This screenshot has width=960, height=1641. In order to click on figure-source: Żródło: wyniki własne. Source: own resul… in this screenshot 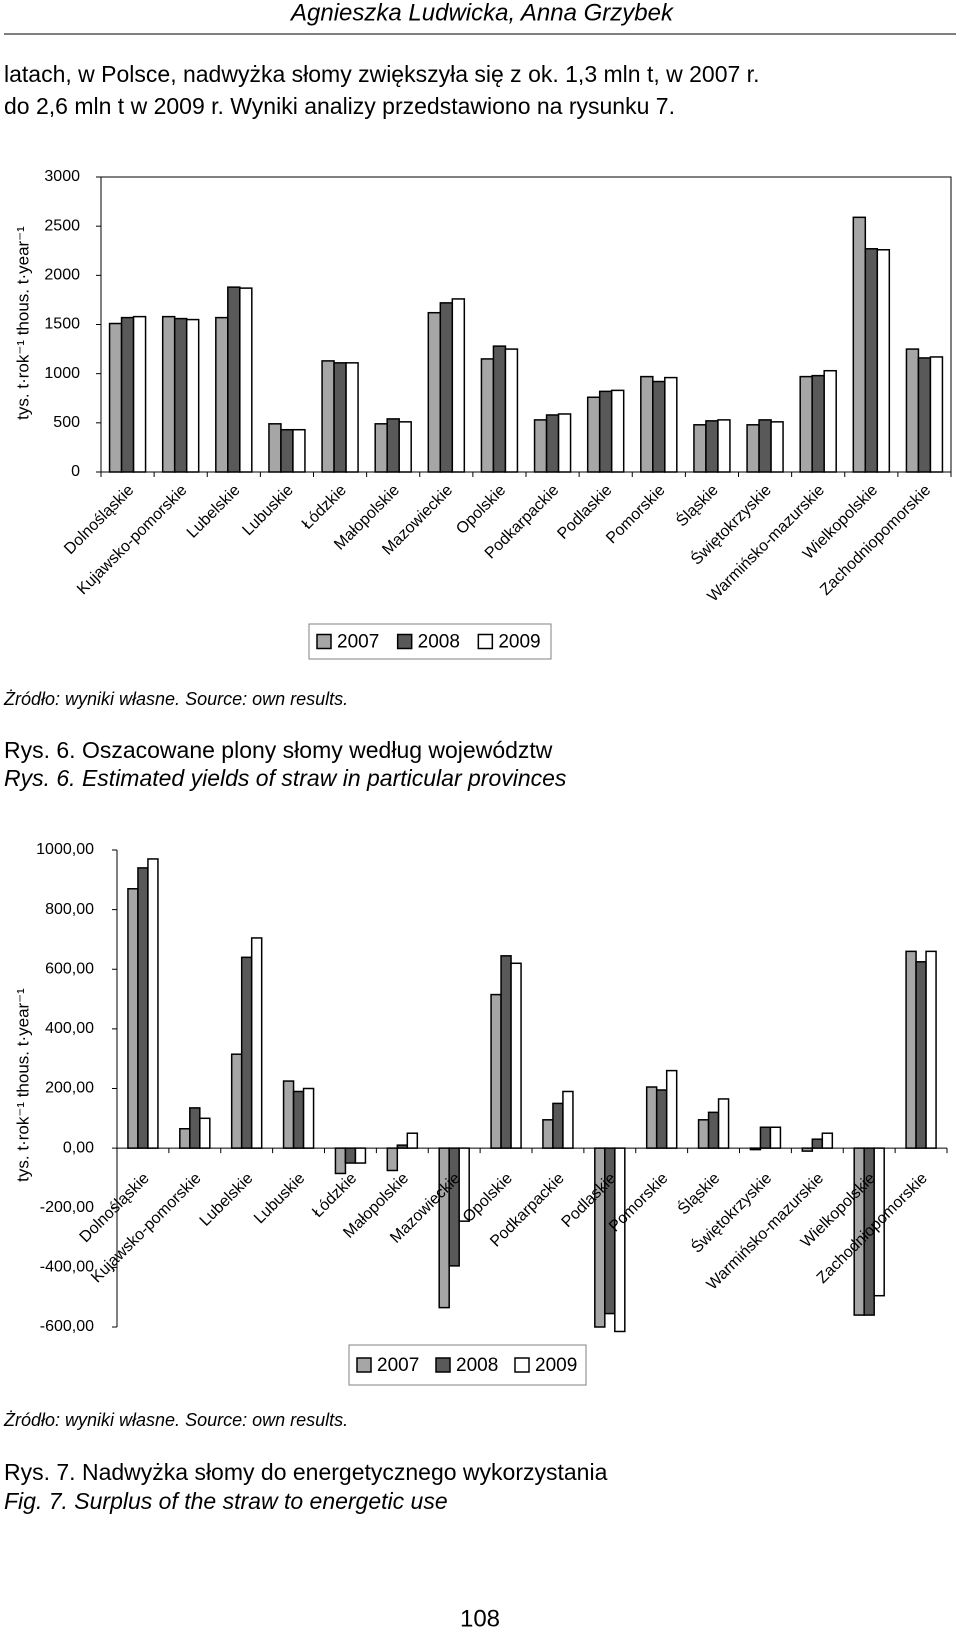, I will do `click(175, 1420)`.